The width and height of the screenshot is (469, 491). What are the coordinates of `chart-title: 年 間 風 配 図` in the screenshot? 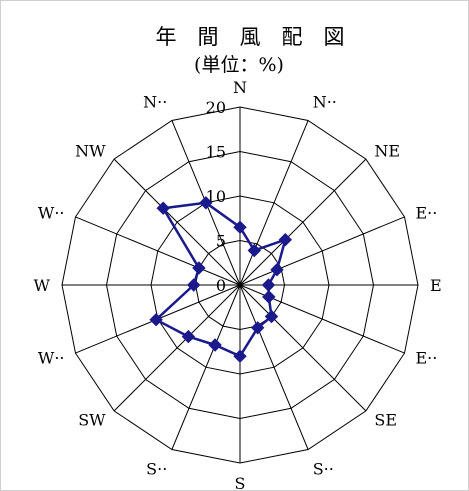 It's located at (250, 37).